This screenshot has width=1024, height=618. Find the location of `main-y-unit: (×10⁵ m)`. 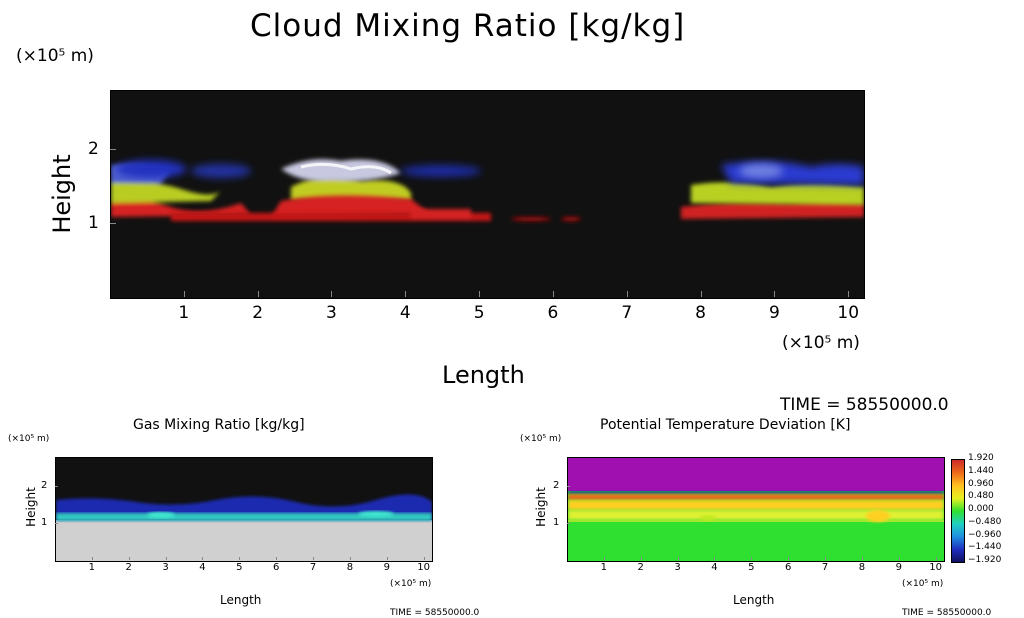

main-y-unit: (×10⁵ m) is located at coordinates (55, 56).